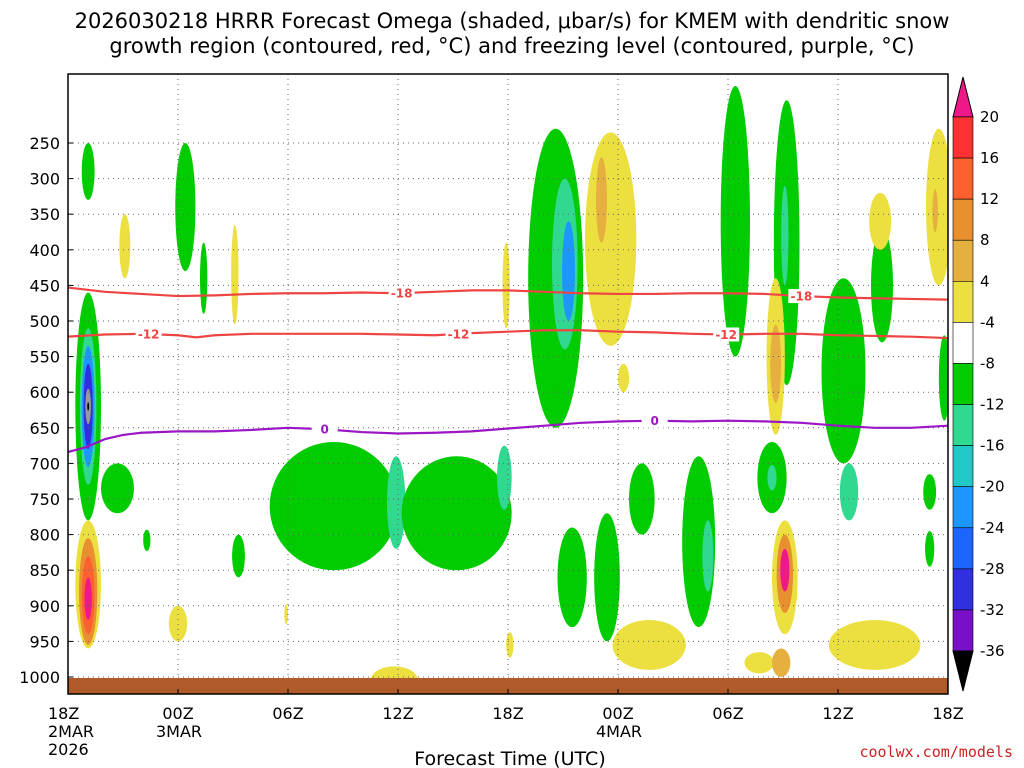 Image resolution: width=1024 pixels, height=768 pixels. What do you see at coordinates (963, 97) in the screenshot?
I see `colorbar-top-arrow` at bounding box center [963, 97].